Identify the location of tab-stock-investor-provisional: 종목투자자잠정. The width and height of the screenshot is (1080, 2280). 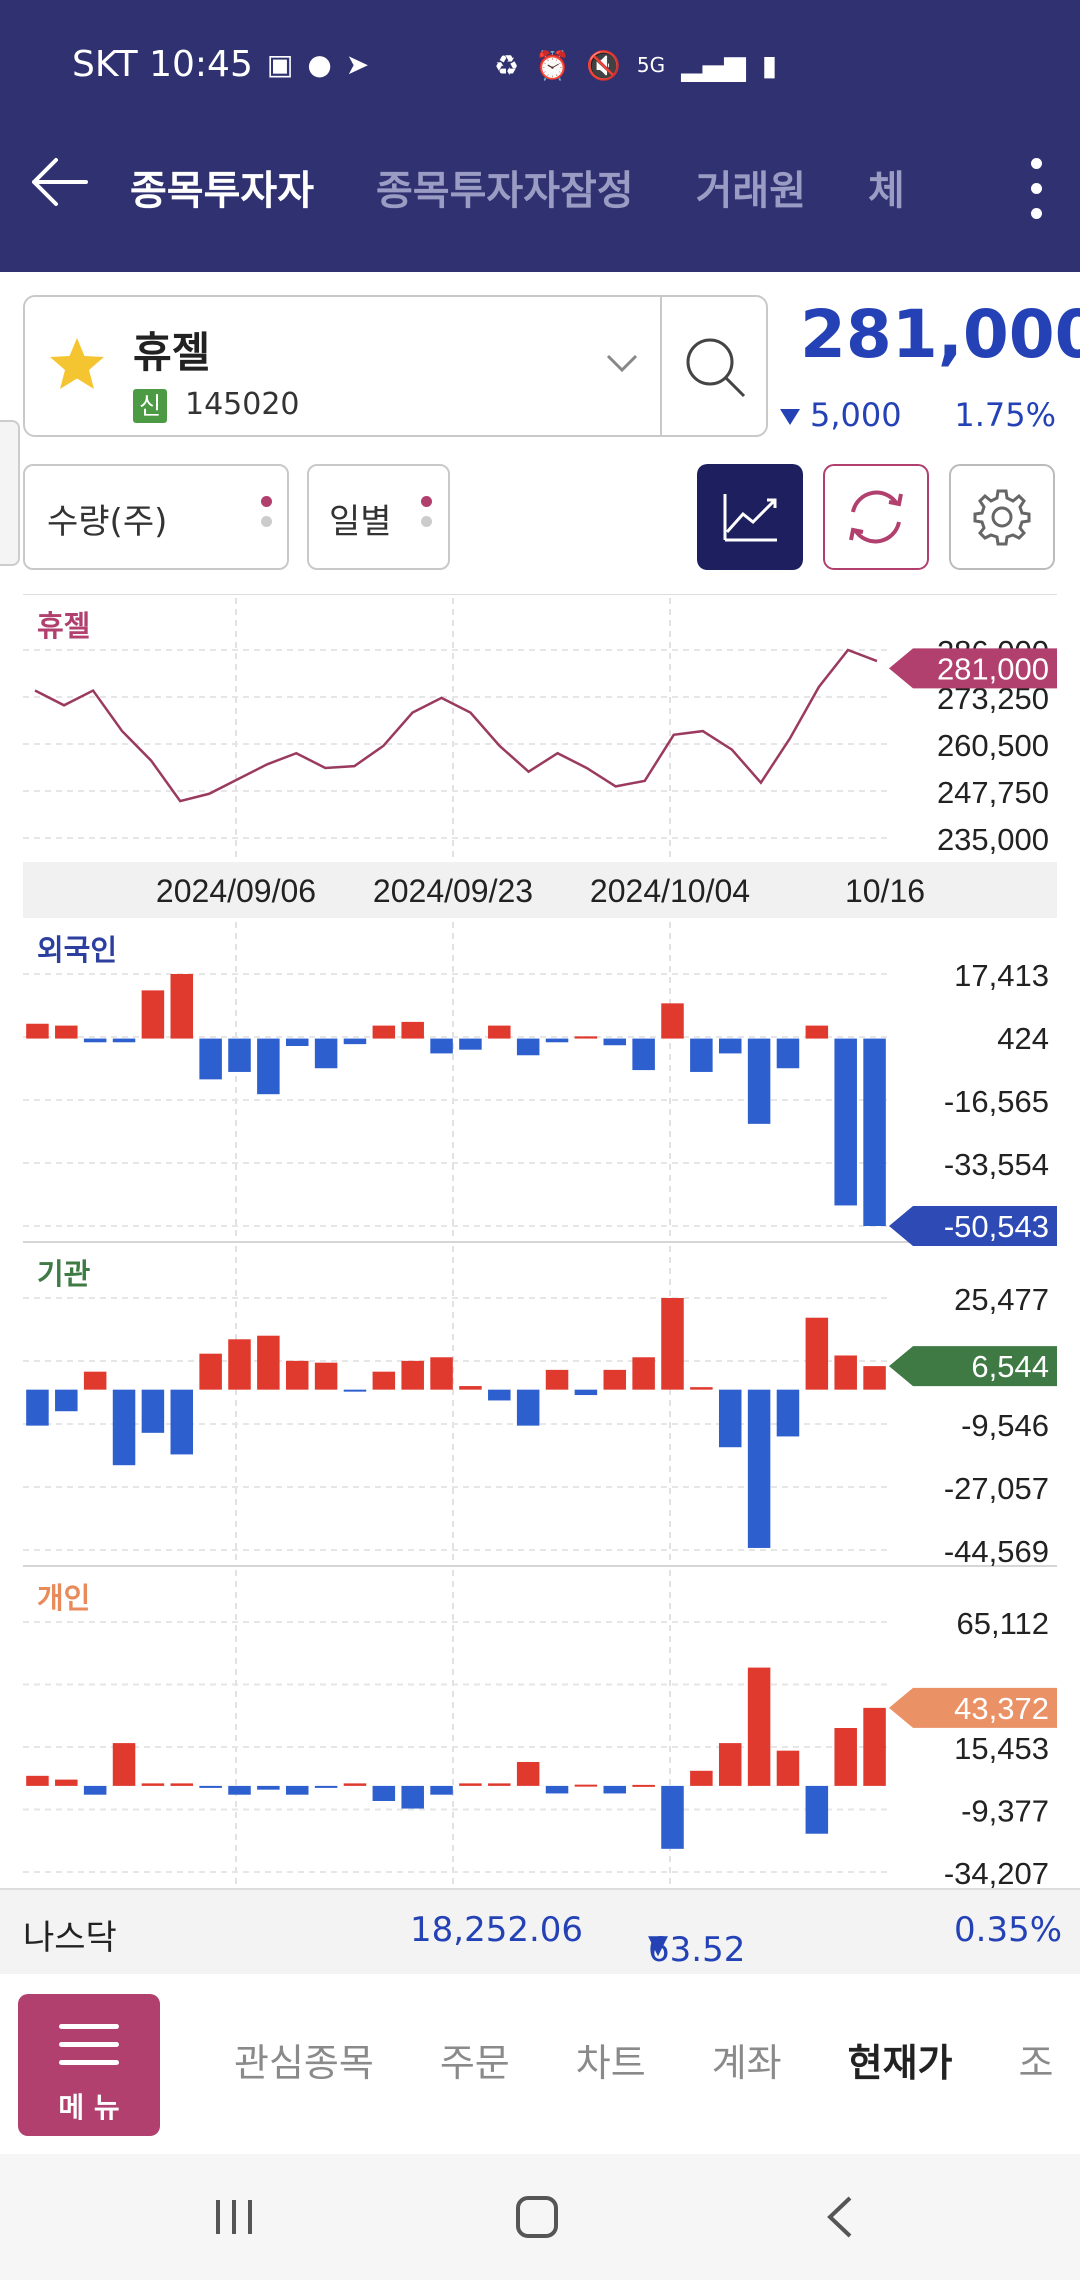
(505, 191).